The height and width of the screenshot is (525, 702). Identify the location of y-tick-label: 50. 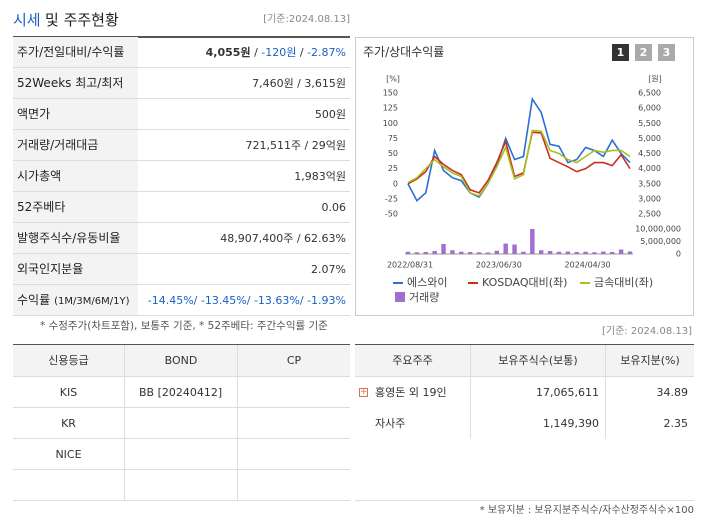
(393, 153).